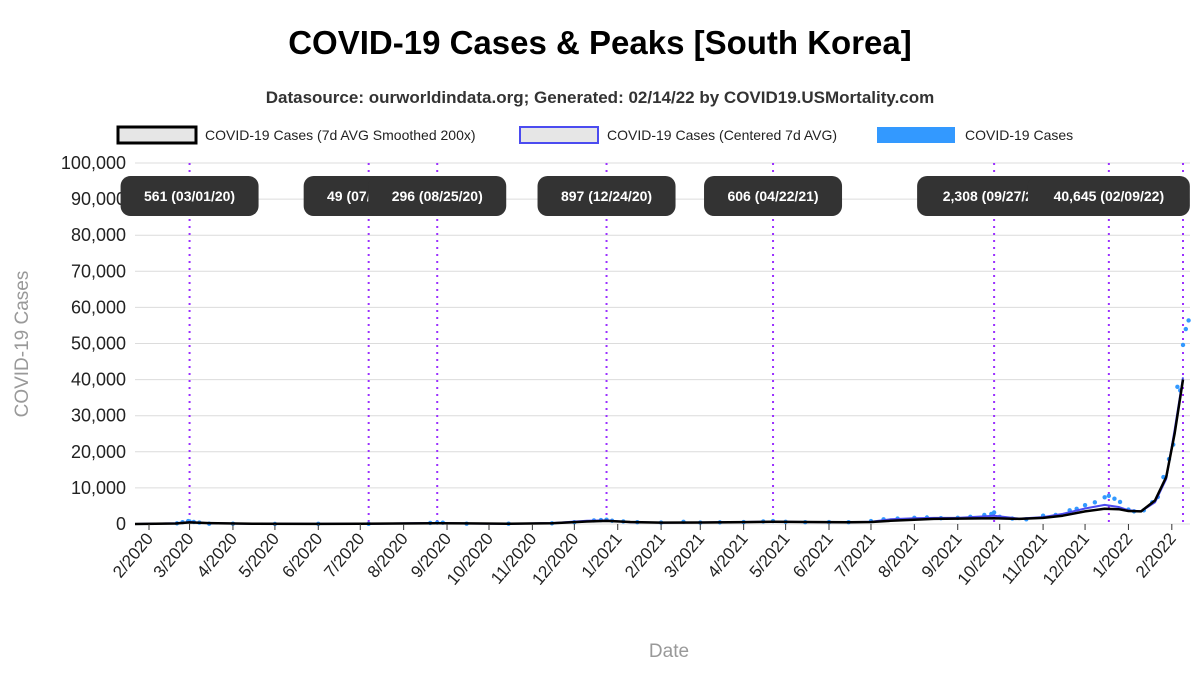 This screenshot has width=1200, height=675. I want to click on y-tick-label: 20,000, so click(98, 452).